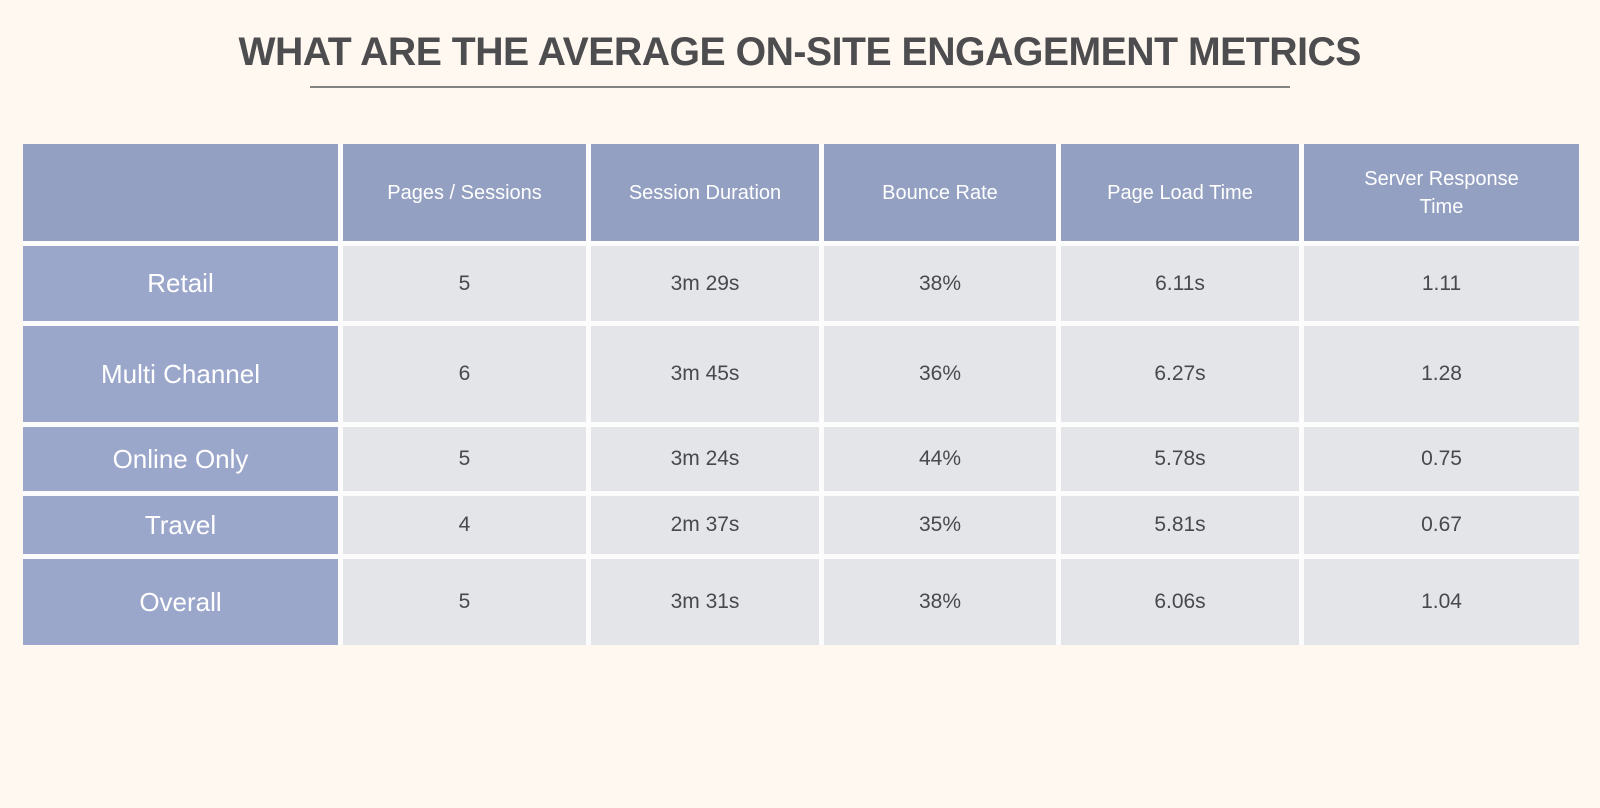 This screenshot has width=1600, height=808. I want to click on data-cell: 35%, so click(940, 525).